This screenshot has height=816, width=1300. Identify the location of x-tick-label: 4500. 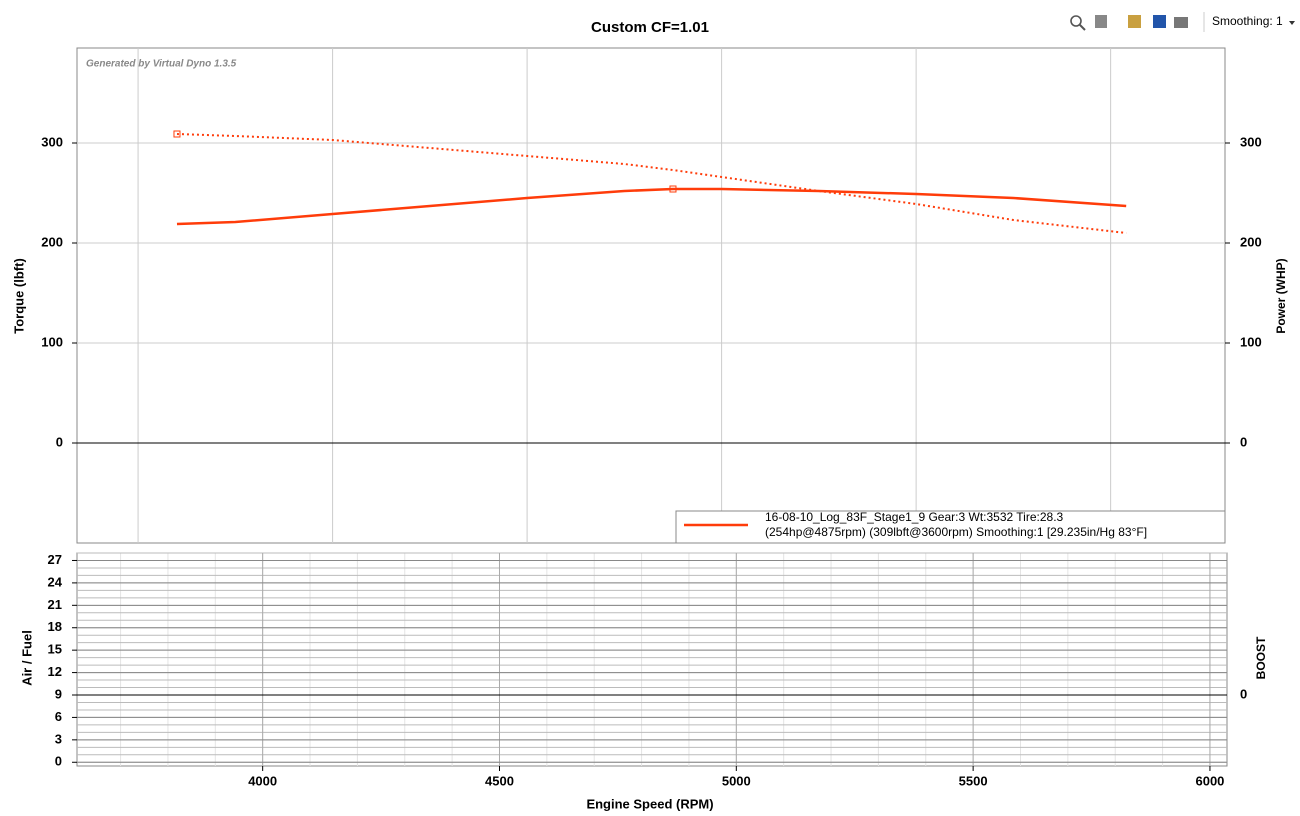
(499, 780).